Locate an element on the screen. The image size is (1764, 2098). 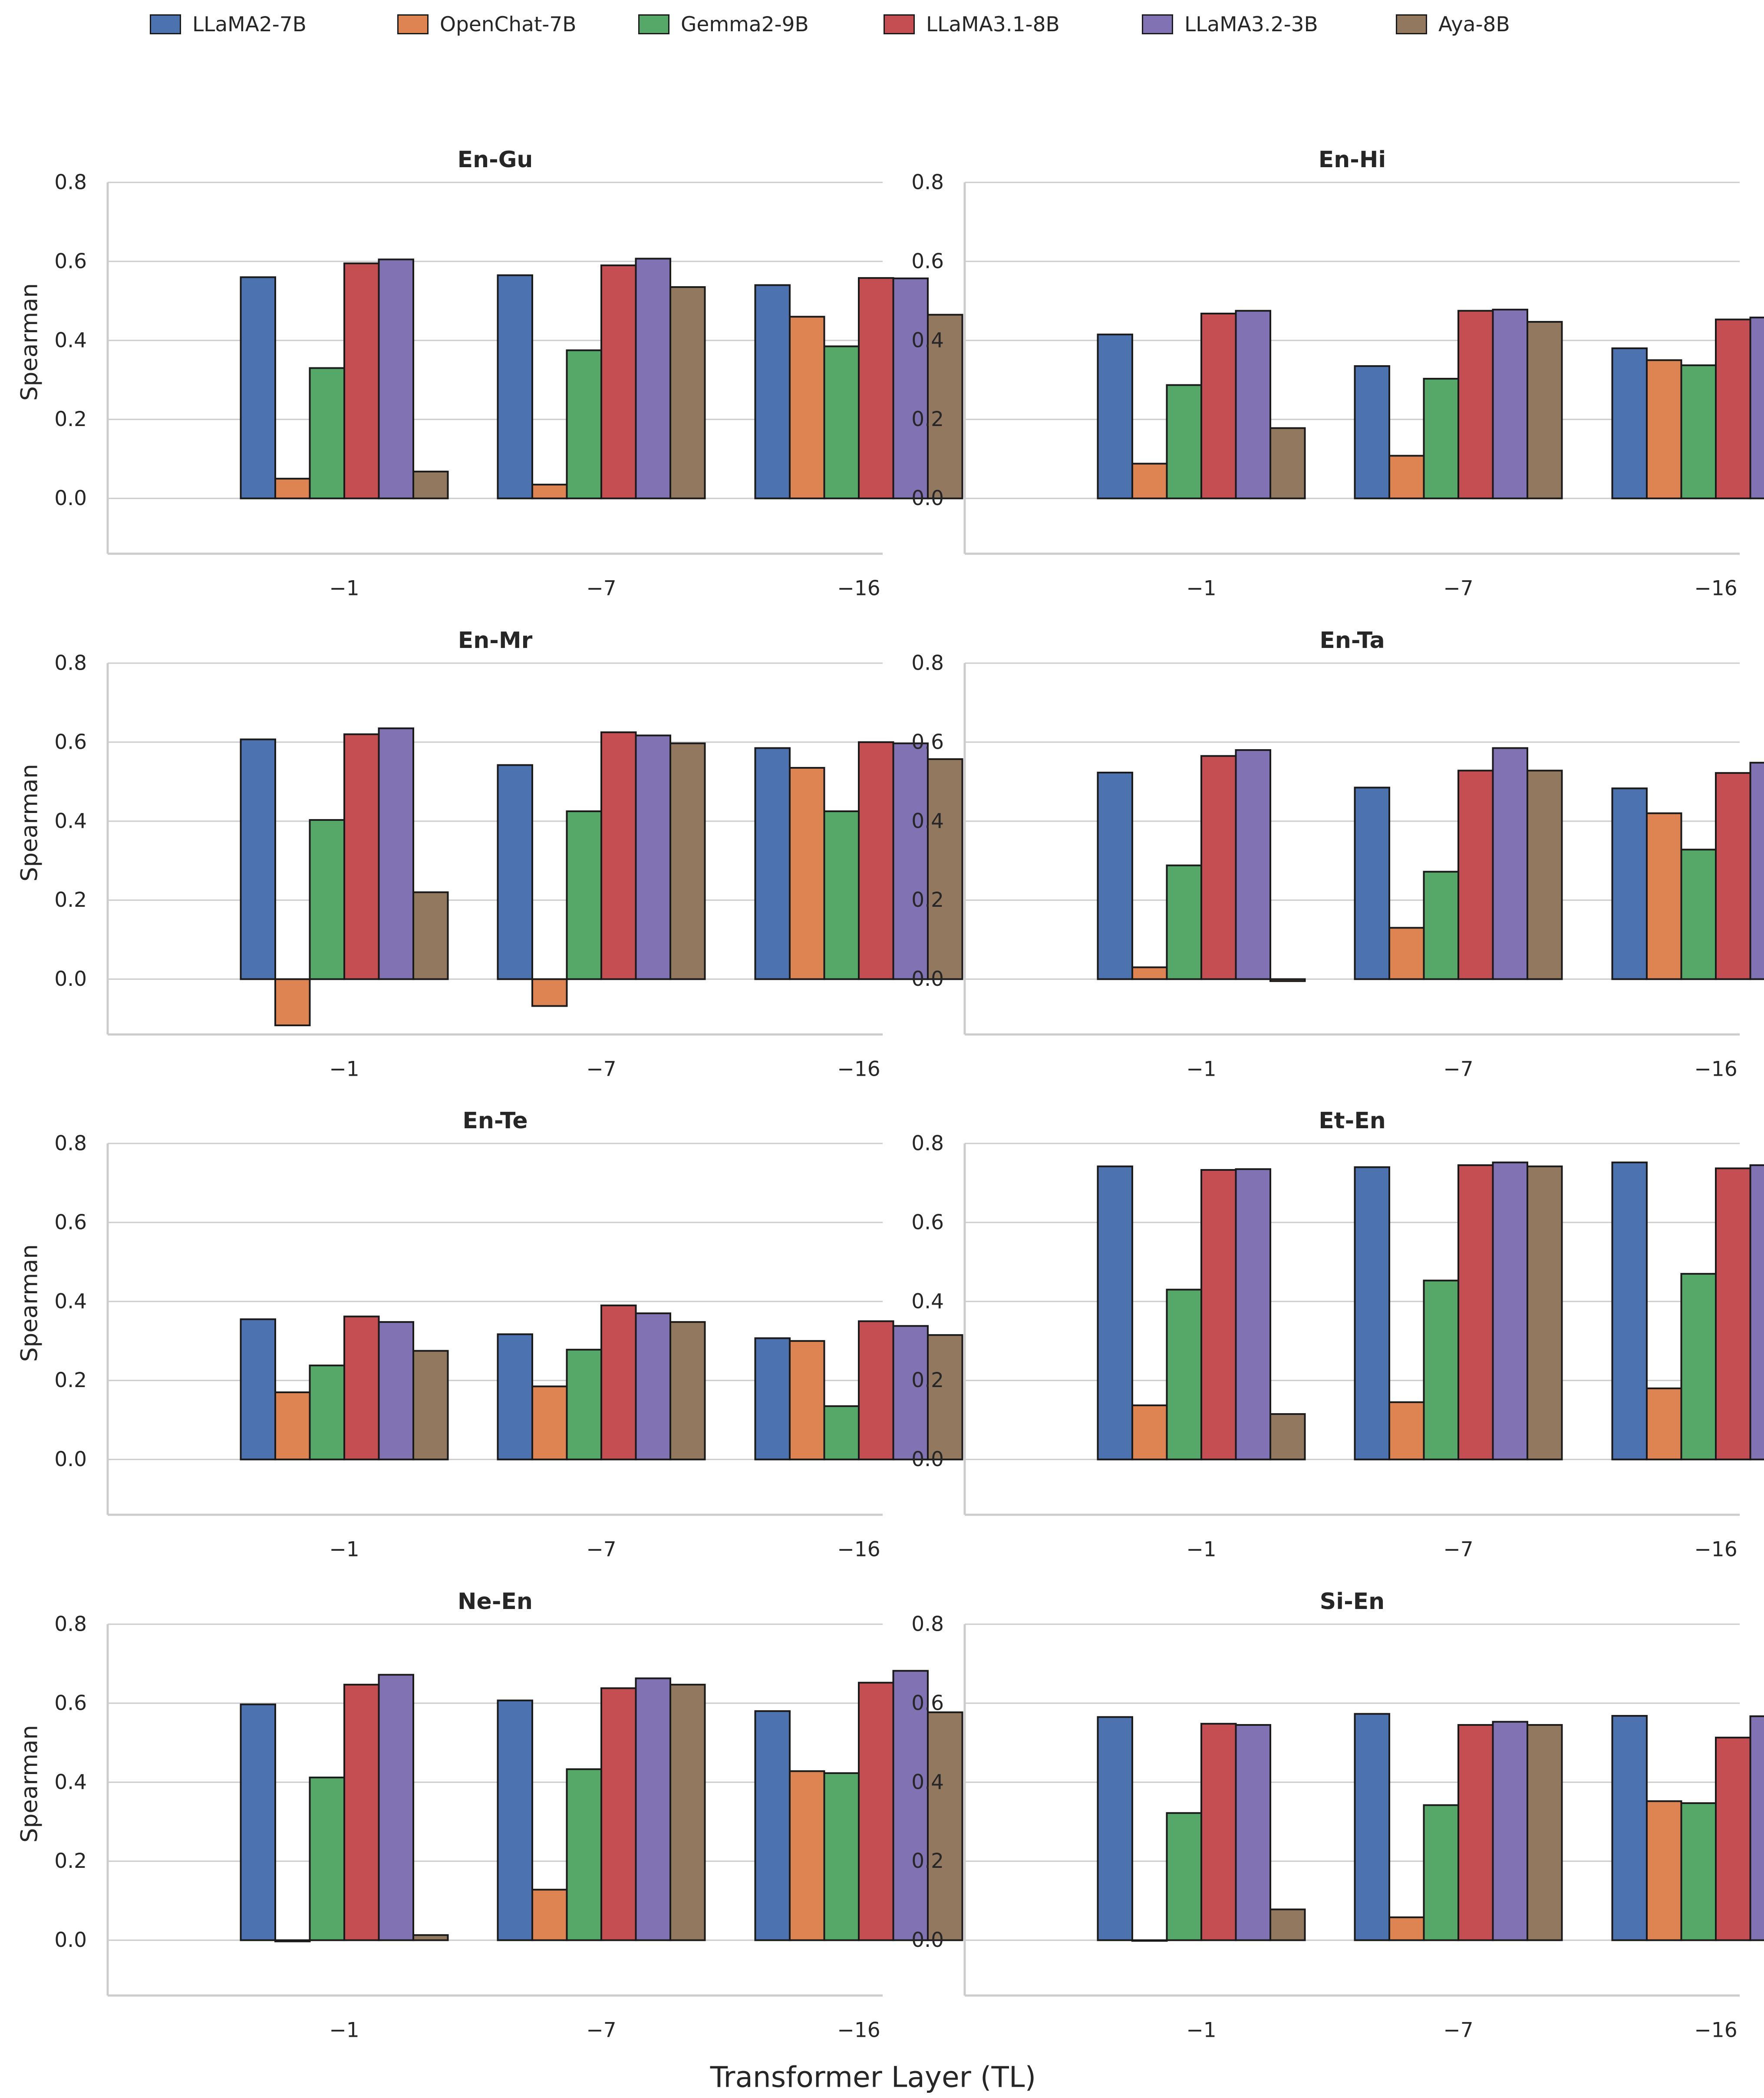
subplot-en-mr: 0.0 0.2 0.4 0.6 0.8 −1 −7 −16 En-Mr Spearman is located at coordinates (489, 854).